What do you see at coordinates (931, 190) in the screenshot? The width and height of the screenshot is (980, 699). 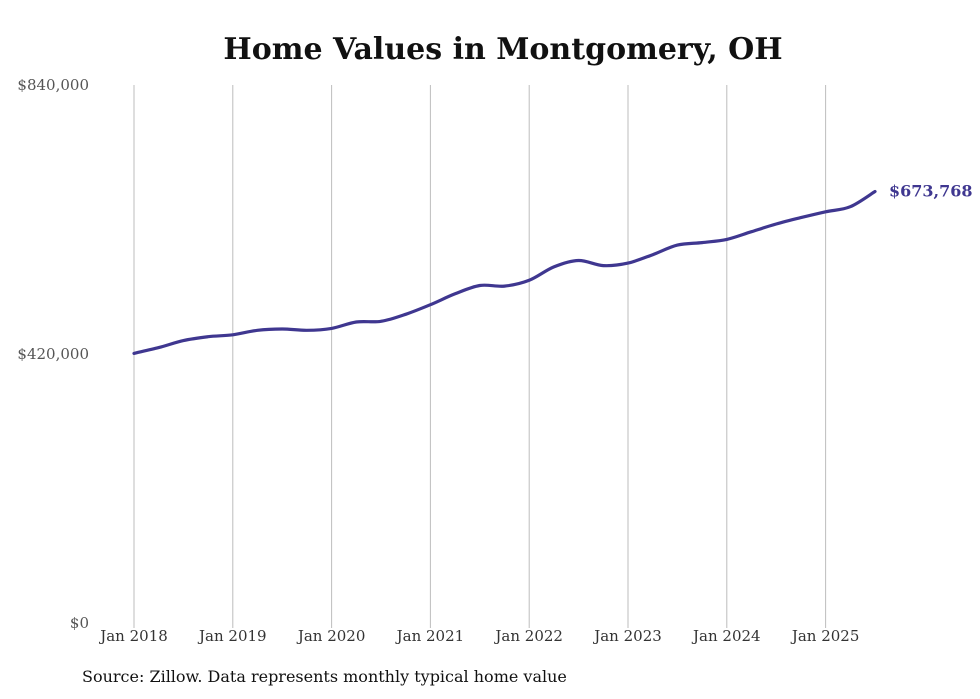 I see `end-value-label: $673,768` at bounding box center [931, 190].